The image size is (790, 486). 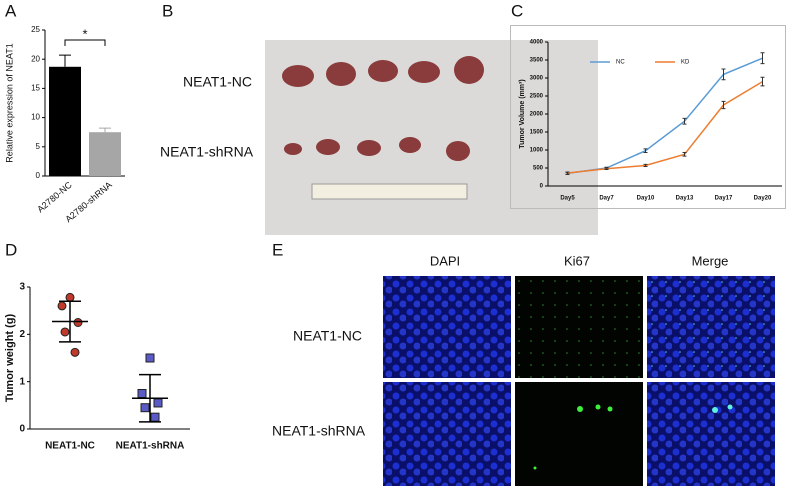 What do you see at coordinates (84, 33) in the screenshot?
I see `annotation: *` at bounding box center [84, 33].